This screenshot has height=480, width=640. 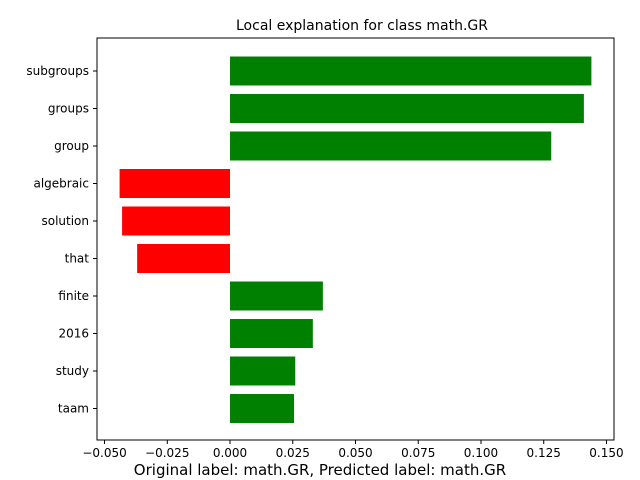 I want to click on x-tick-label: 0.000, so click(x=230, y=453).